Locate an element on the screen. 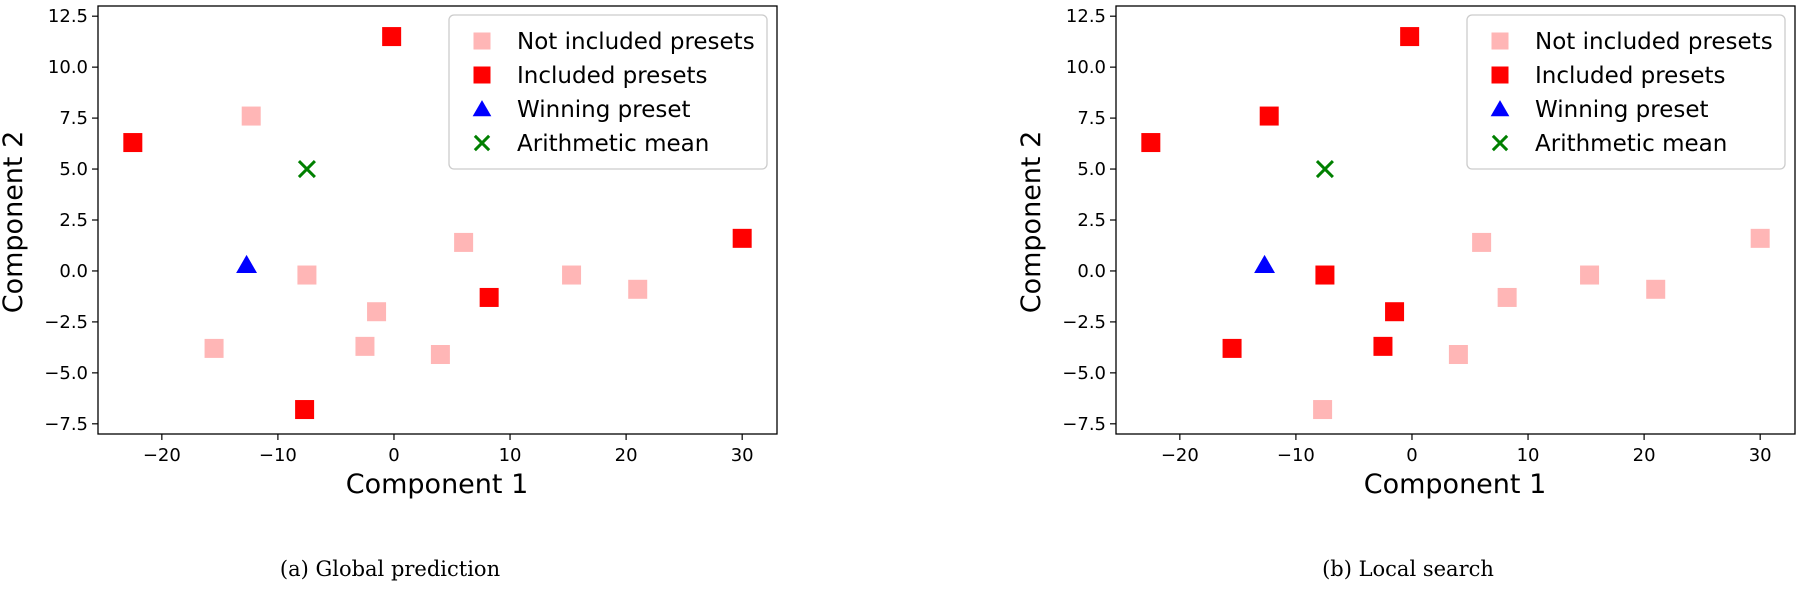  caption: (b) Local search is located at coordinates (1408, 569).